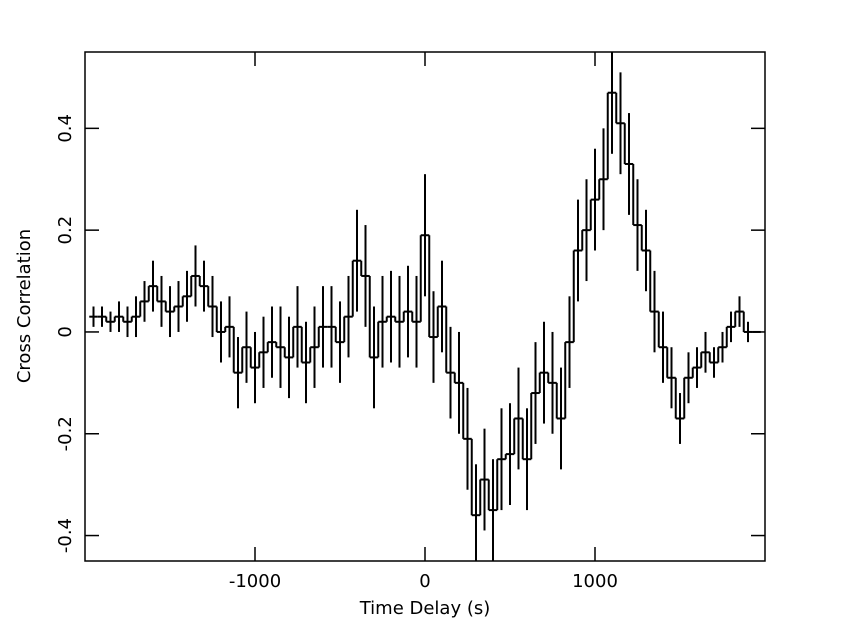  Describe the element at coordinates (65, 331) in the screenshot. I see `y-tick-label: 0` at that location.